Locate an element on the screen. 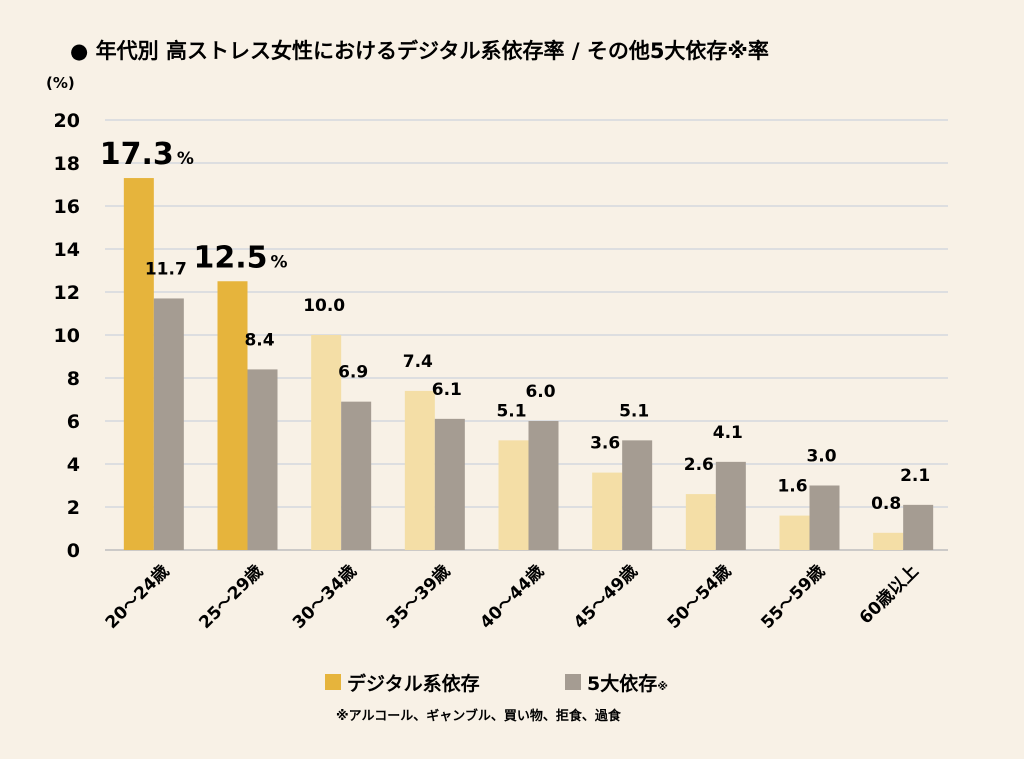 This screenshot has width=1024, height=759. y-tick-label: 12 is located at coordinates (67, 293).